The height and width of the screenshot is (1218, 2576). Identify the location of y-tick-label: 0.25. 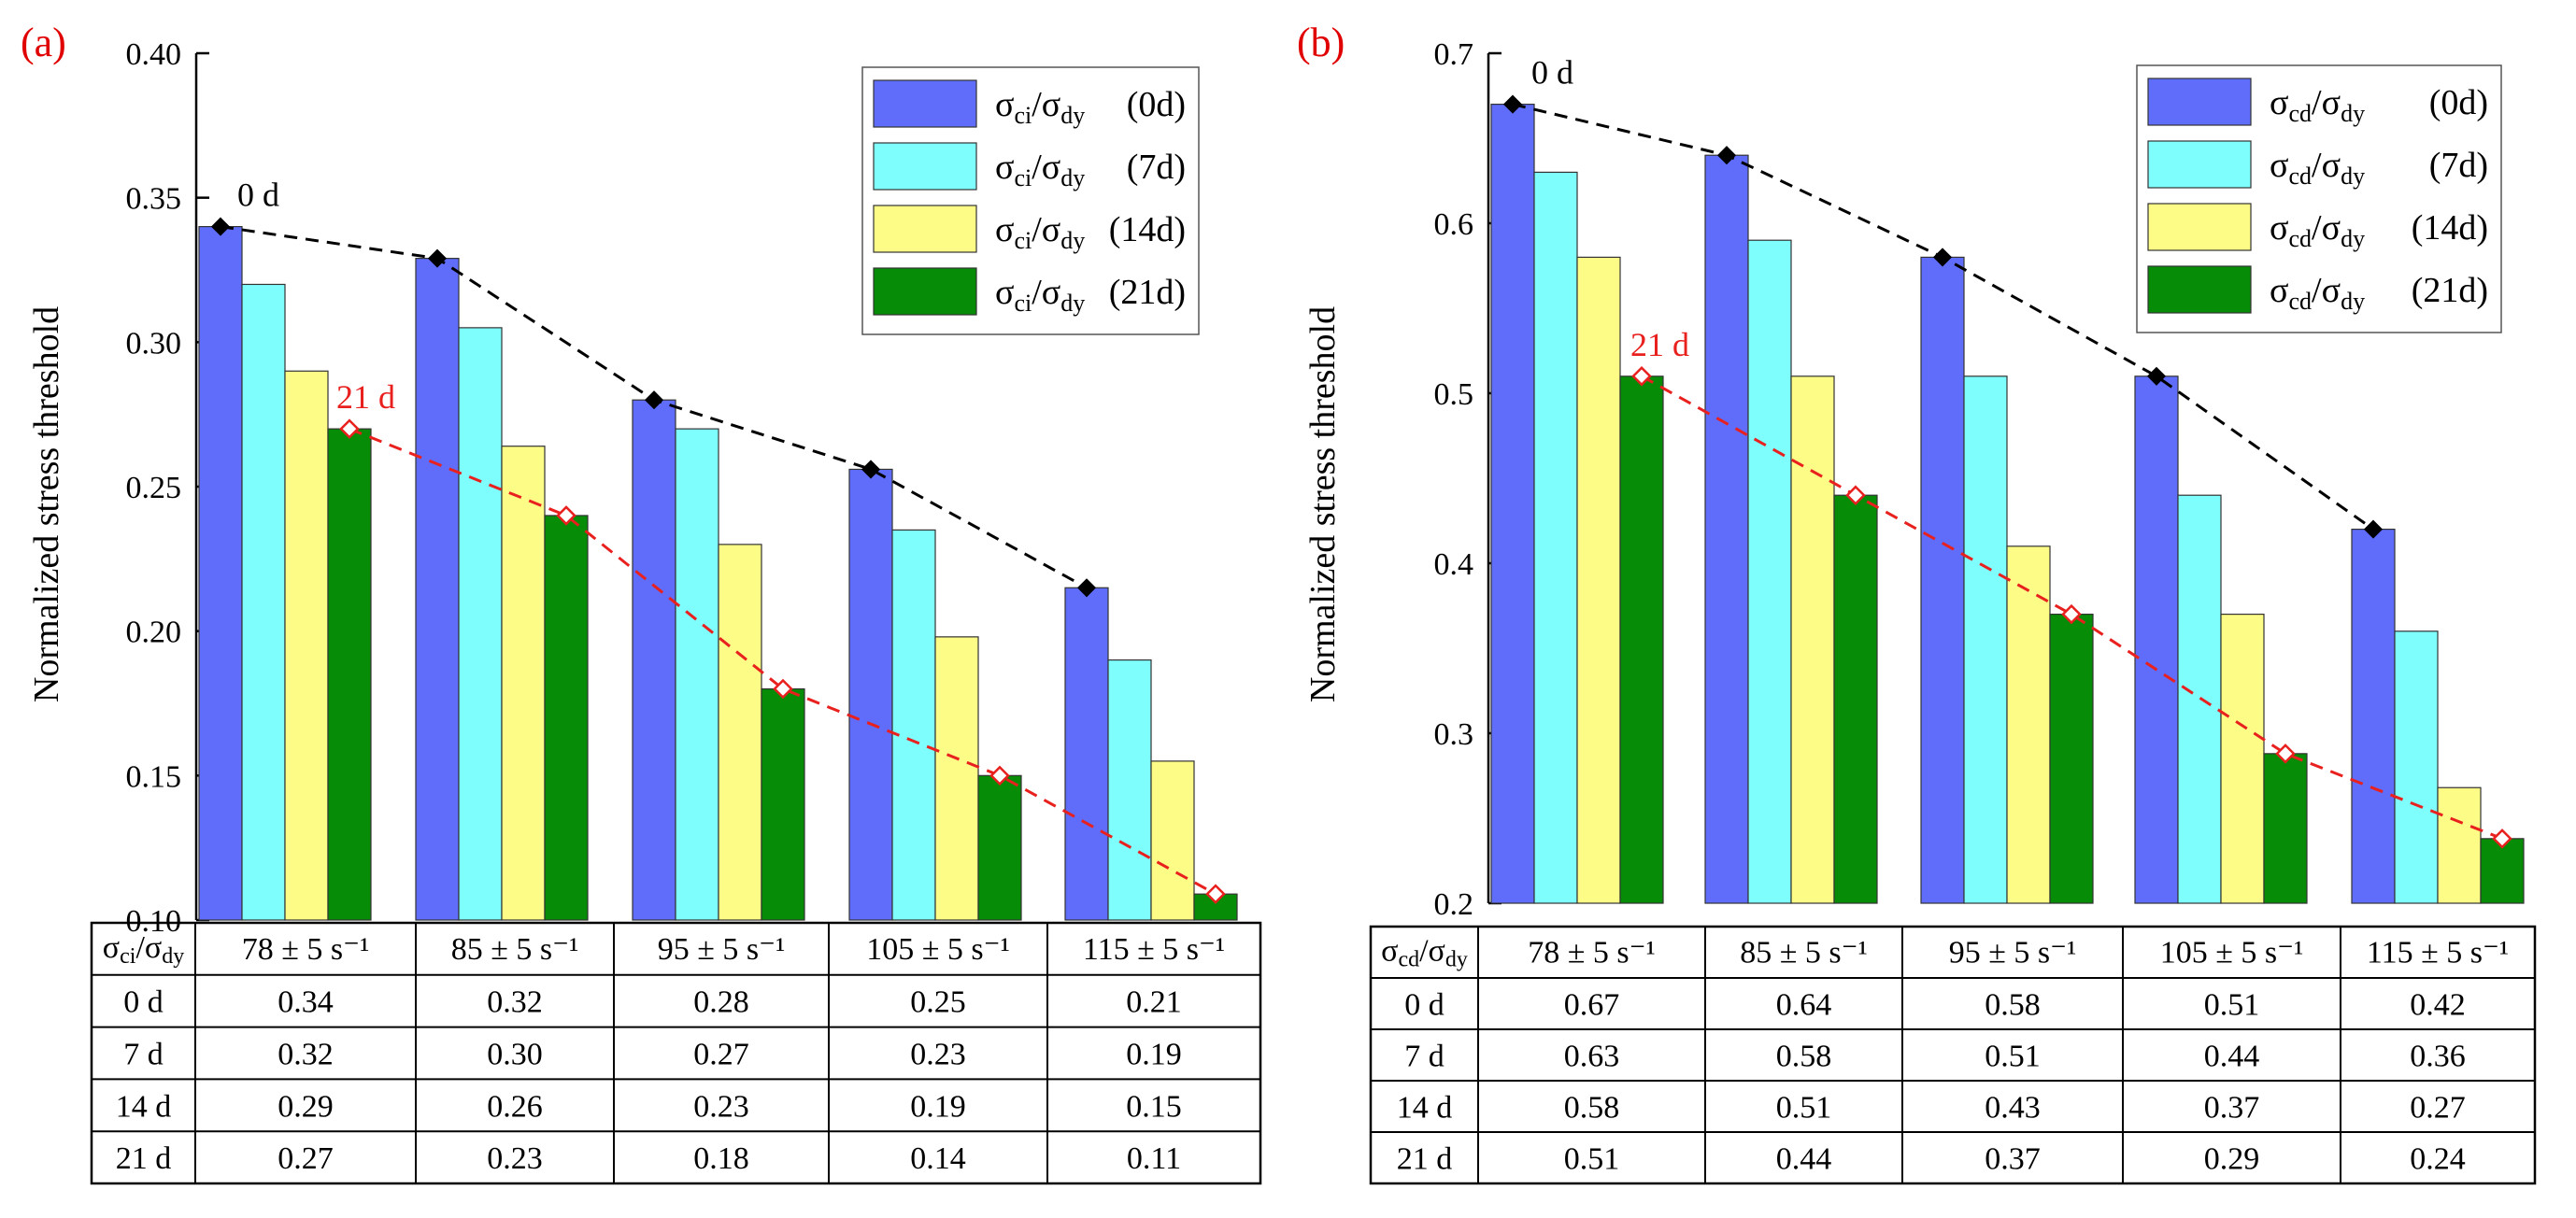
(154, 488).